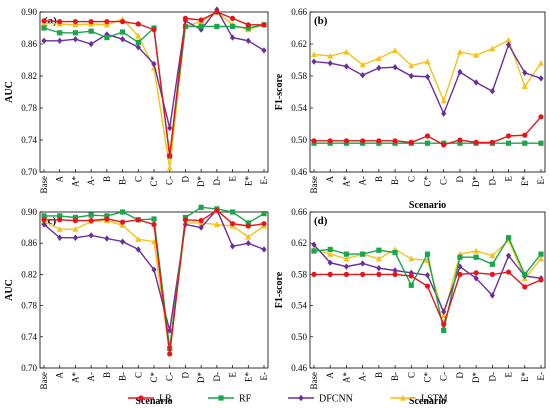  Describe the element at coordinates (279, 91) in the screenshot. I see `y-axis-label: F1-score` at that location.